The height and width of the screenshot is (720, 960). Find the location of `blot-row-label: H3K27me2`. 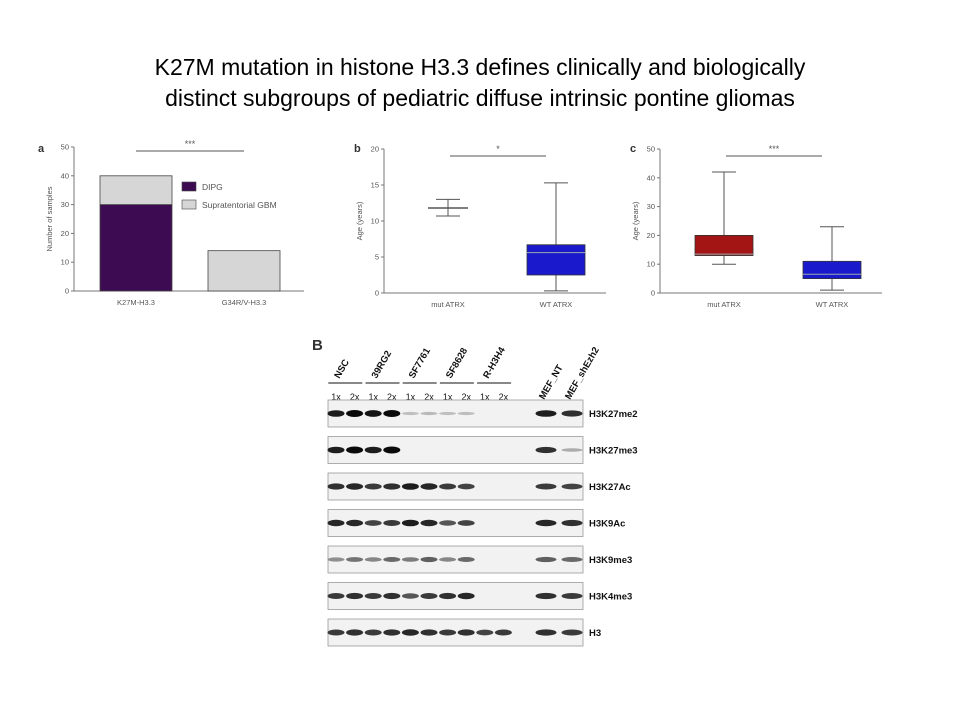

blot-row-label: H3K27me2 is located at coordinates (613, 414).